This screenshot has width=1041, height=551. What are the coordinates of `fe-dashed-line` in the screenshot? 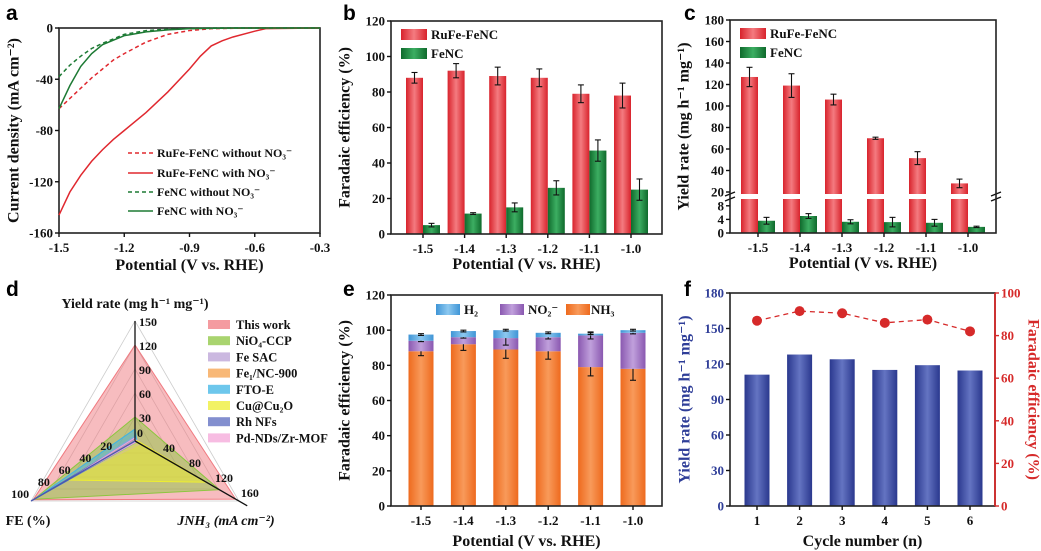 It's located at (863, 321).